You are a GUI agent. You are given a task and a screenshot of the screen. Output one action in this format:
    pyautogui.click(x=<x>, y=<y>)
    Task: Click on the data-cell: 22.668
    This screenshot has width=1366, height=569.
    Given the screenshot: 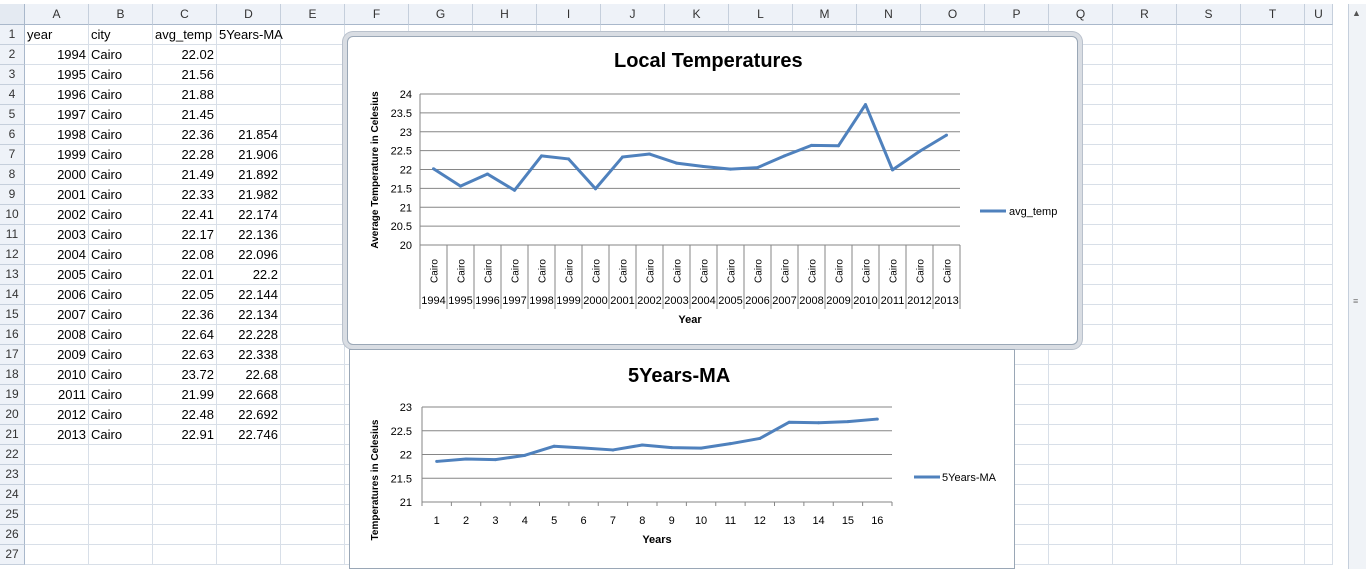 What is the action you would take?
    pyautogui.click(x=249, y=395)
    